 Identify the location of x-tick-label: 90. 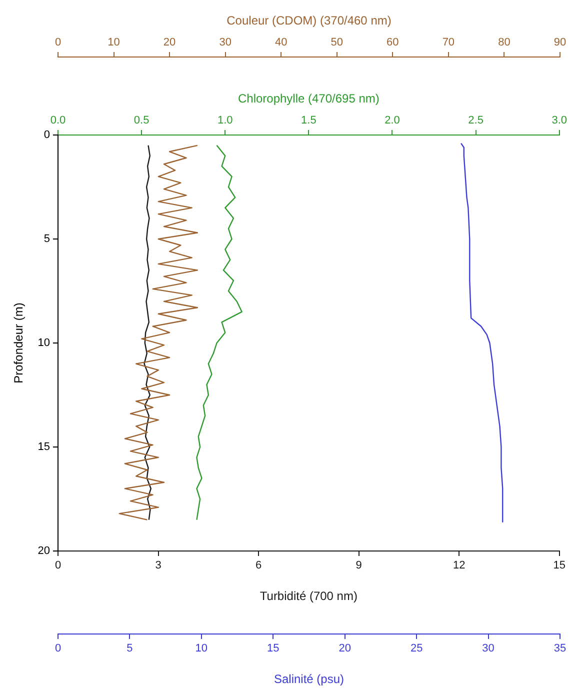
(560, 42).